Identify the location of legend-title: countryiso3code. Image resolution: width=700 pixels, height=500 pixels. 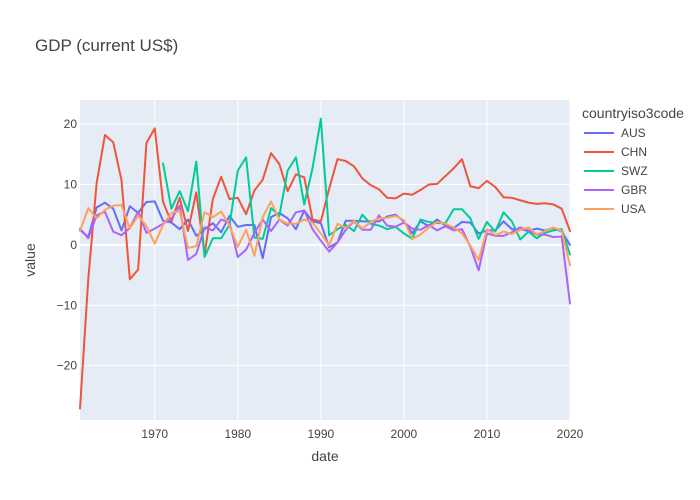
(633, 113).